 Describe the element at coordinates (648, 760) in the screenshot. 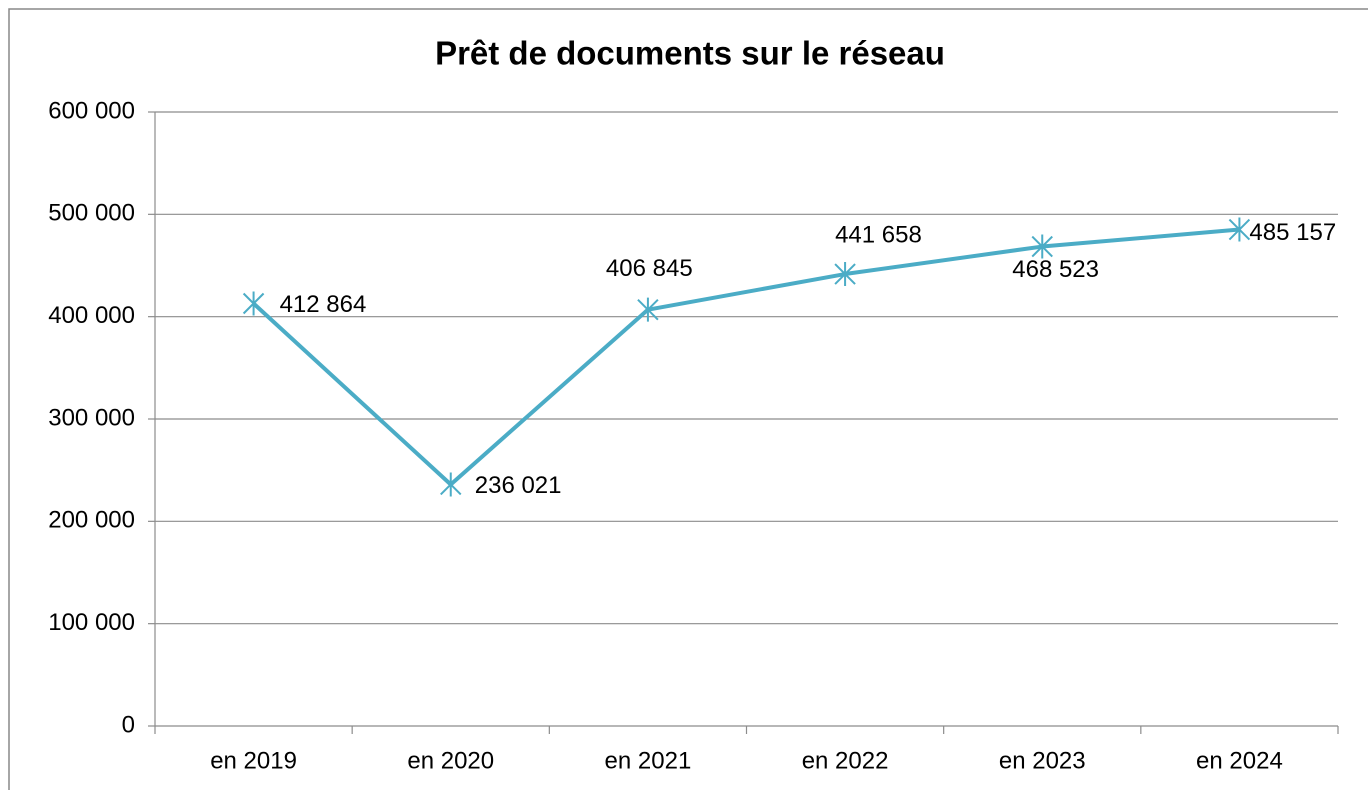

I see `x-tick-label: en 2021` at that location.